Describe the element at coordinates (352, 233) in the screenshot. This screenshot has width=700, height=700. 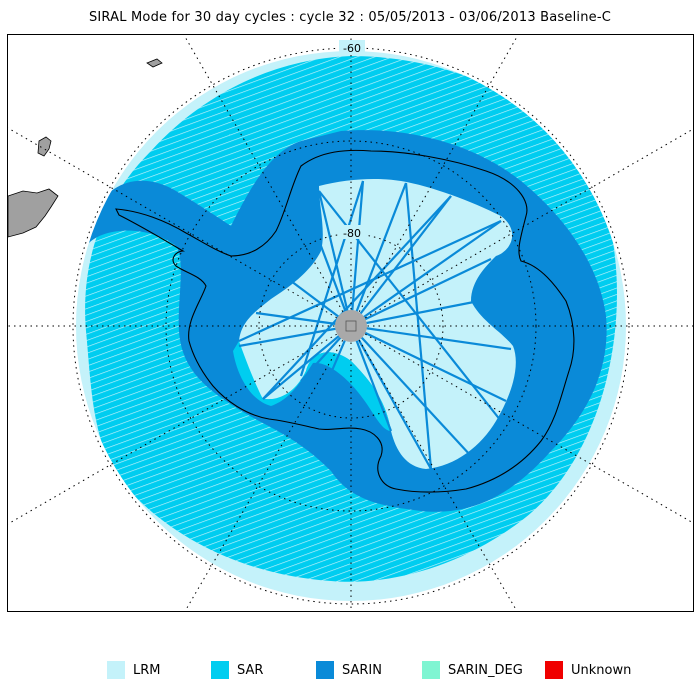
I see `latitude-label-80: -80` at that location.